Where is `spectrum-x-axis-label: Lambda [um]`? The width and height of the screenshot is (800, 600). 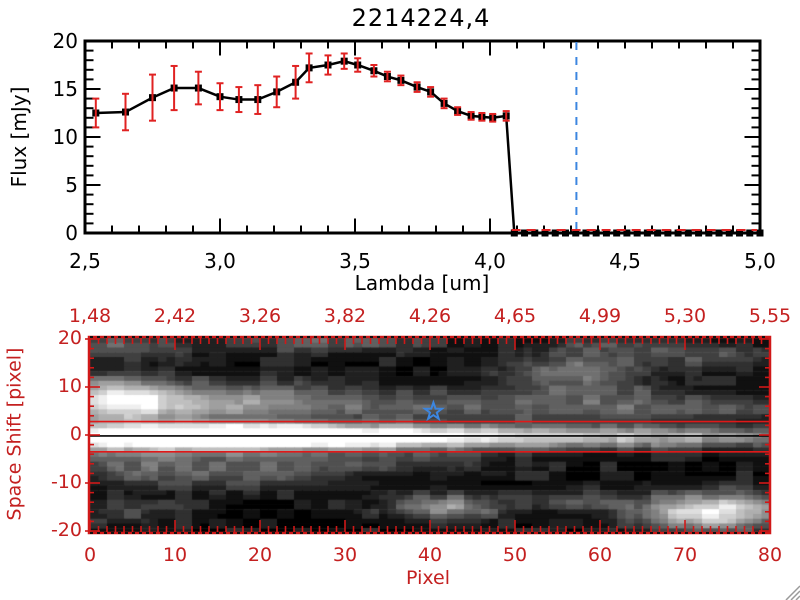 spectrum-x-axis-label: Lambda [um] is located at coordinates (422, 283).